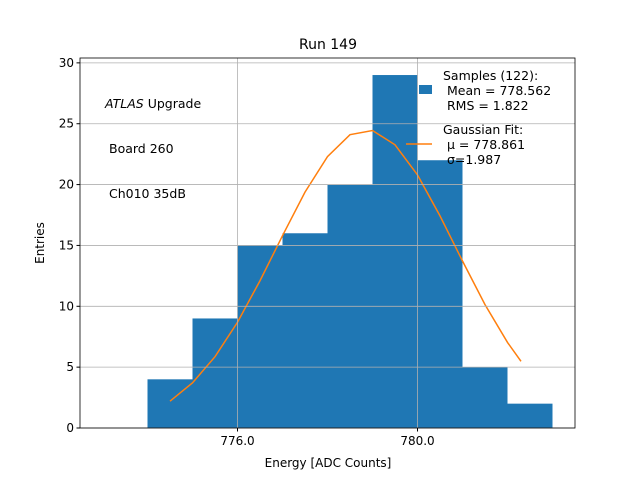  Describe the element at coordinates (147, 193) in the screenshot. I see `channel: Ch010 35dB` at that location.